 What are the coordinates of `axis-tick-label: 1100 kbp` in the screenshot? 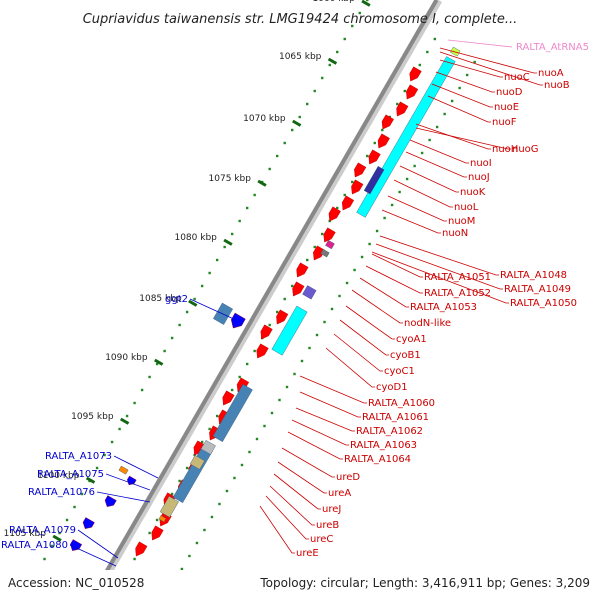 It's located at (58, 476).